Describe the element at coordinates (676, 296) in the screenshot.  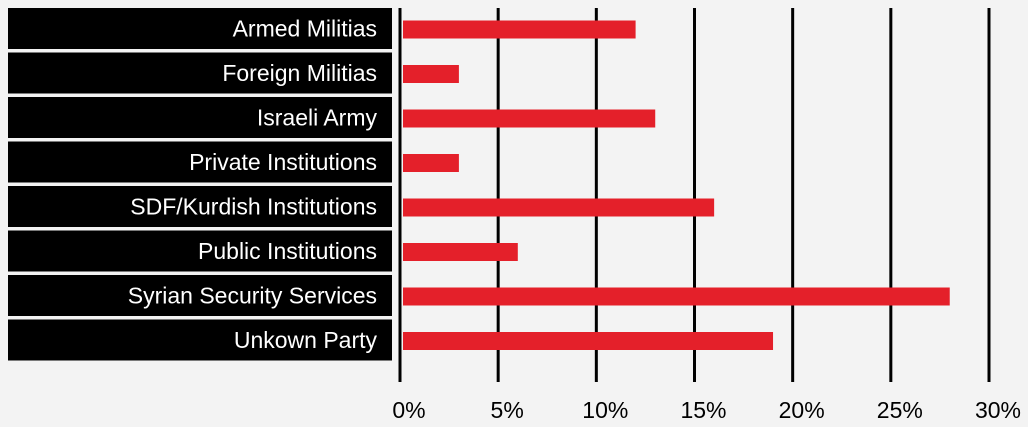
I see `bar-syrian-security-services` at that location.